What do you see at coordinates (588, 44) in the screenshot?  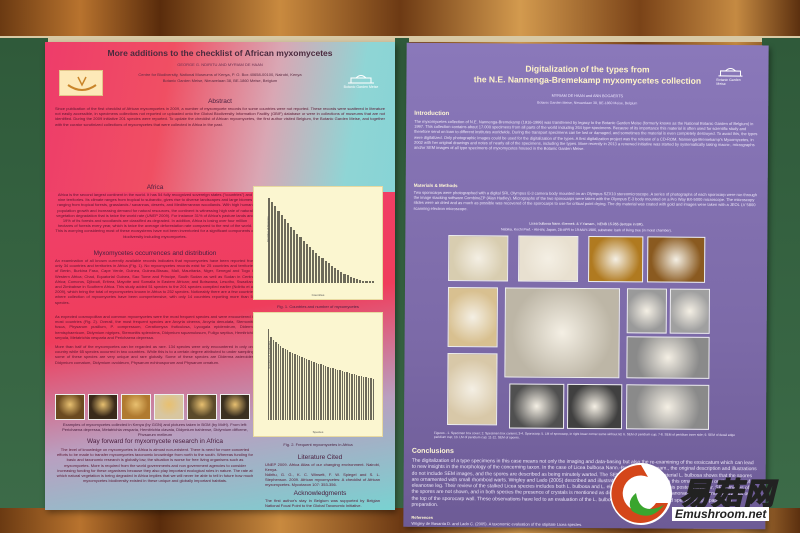 I see `specimen-photo-grid` at bounding box center [588, 44].